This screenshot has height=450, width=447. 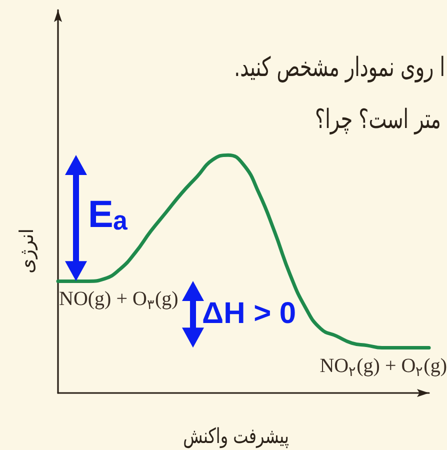 What do you see at coordinates (108, 216) in the screenshot?
I see `annotation: Eₐ` at bounding box center [108, 216].